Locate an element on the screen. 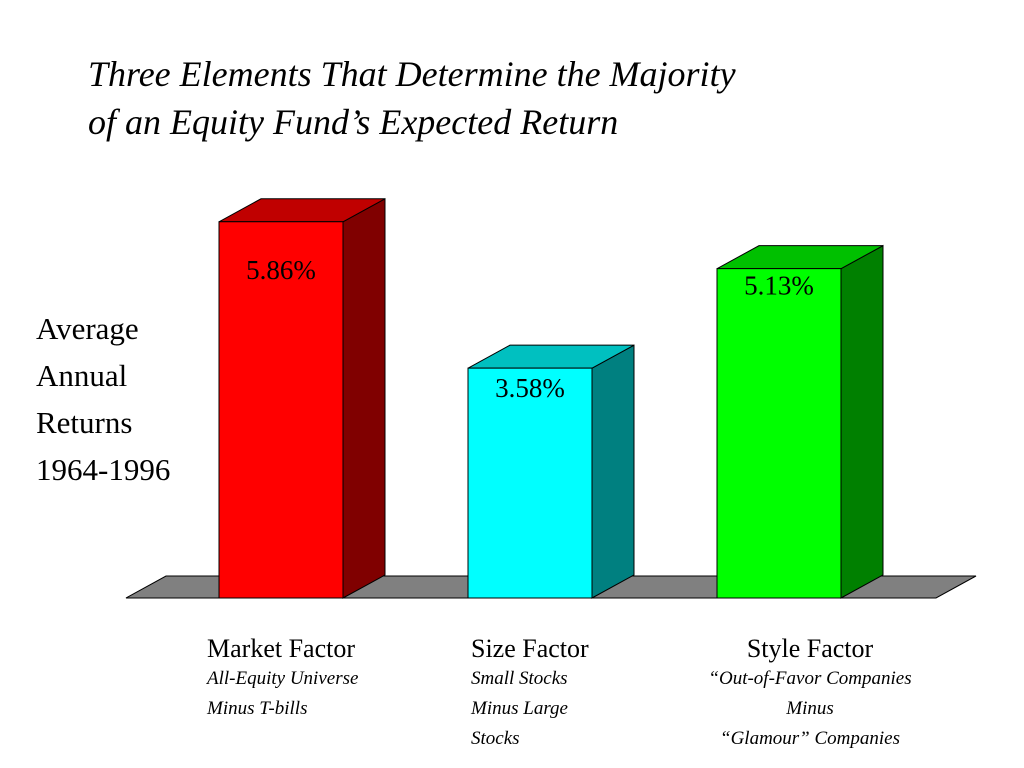 The image size is (1024, 768). category-desc-line: All-Equity Universe is located at coordinates (283, 678).